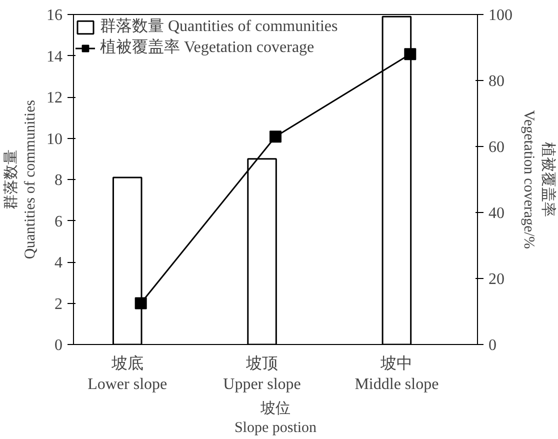 The image size is (558, 439). I want to click on y2-tick-label: 40, so click(496, 213).